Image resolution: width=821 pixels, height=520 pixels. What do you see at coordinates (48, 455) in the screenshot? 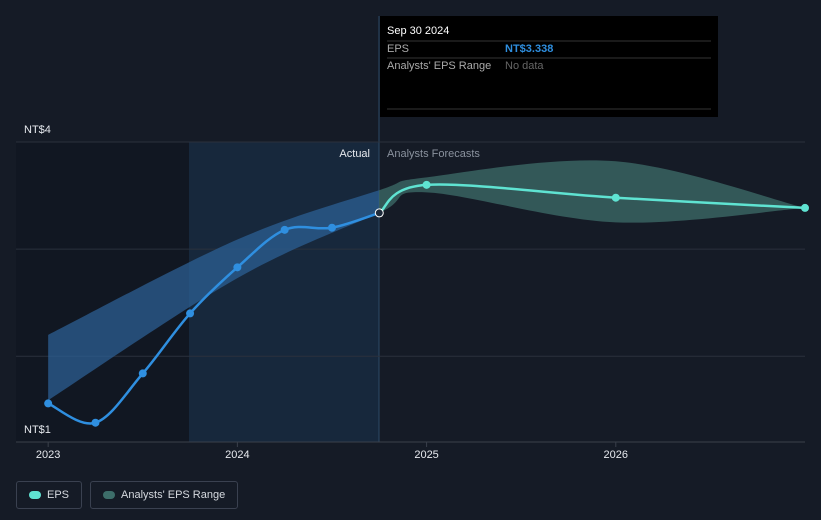
I see `x-tick-label: 2023` at bounding box center [48, 455].